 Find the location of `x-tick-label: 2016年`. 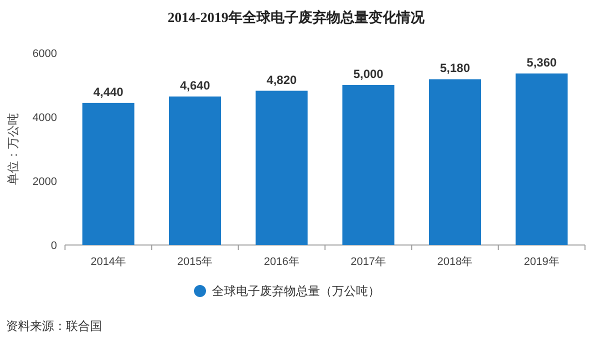

x-tick-label: 2016年 is located at coordinates (282, 262).